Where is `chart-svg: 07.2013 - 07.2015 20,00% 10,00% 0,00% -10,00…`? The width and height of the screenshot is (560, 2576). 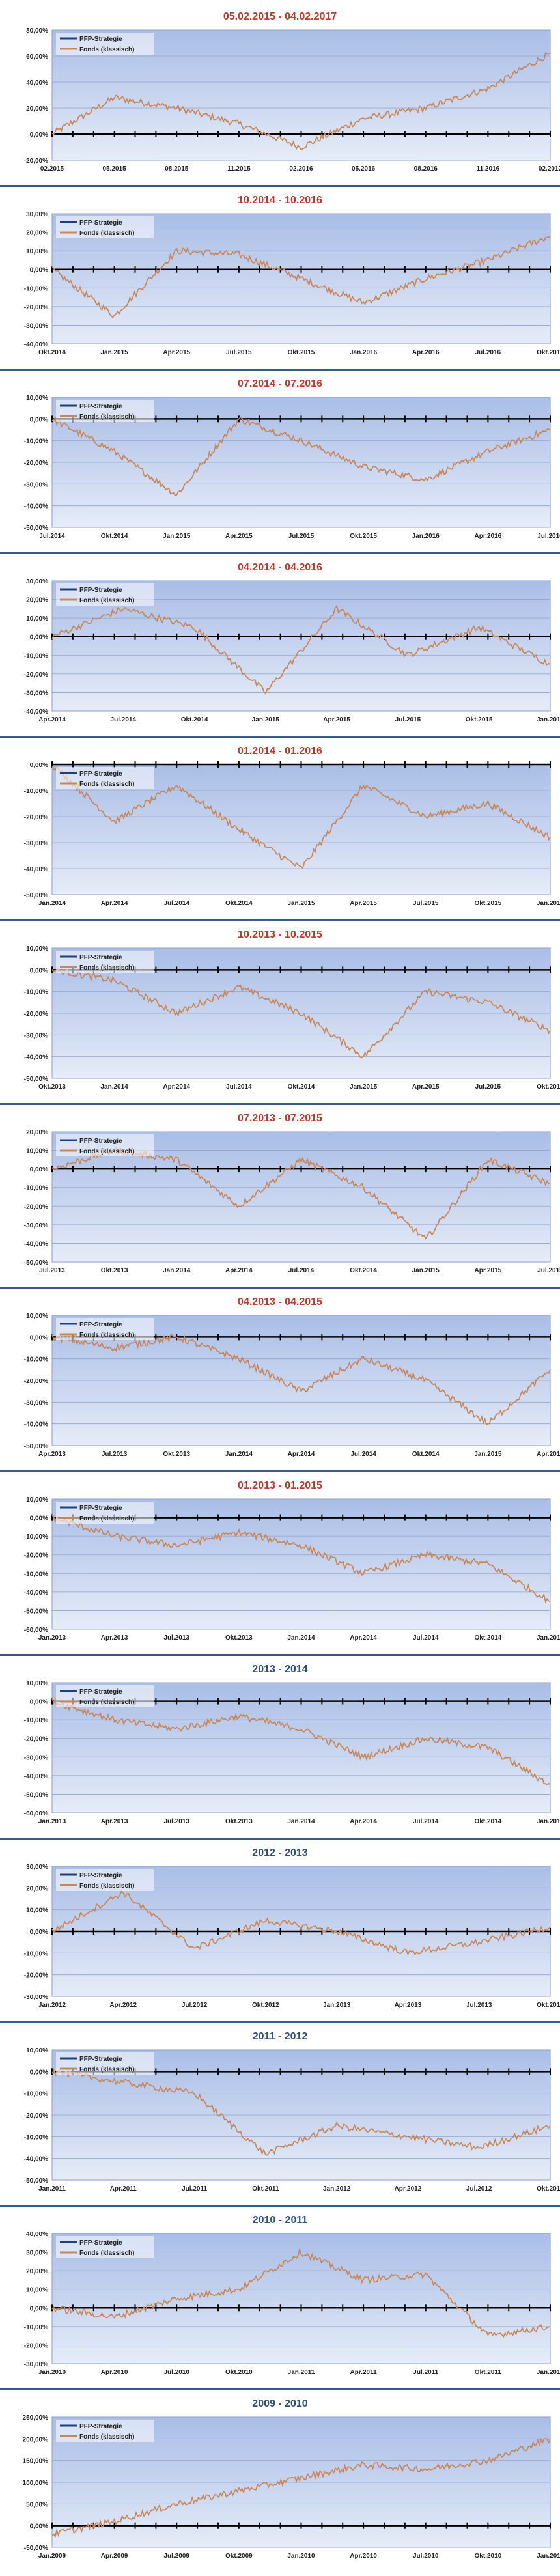 chart-svg: 07.2013 - 07.2015 20,00% 10,00% 0,00% -10,00… is located at coordinates (292, 1193).